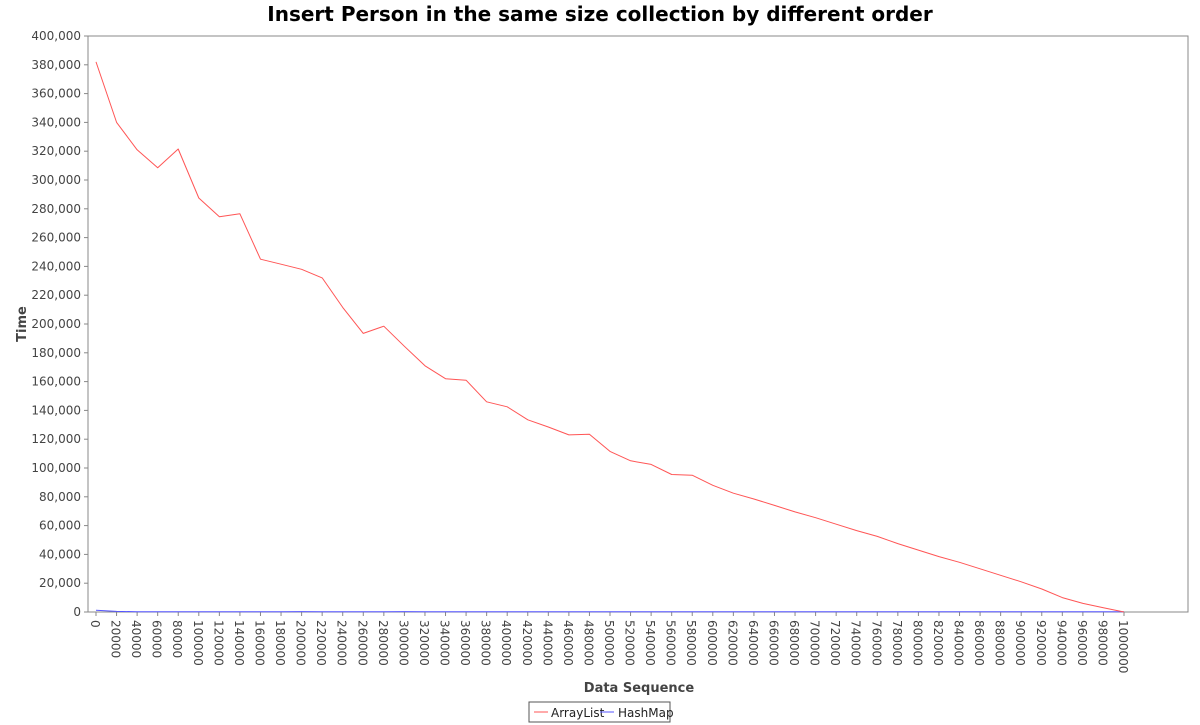 This screenshot has height=725, width=1200. Describe the element at coordinates (856, 643) in the screenshot. I see `x-tick-label: 740000` at that location.